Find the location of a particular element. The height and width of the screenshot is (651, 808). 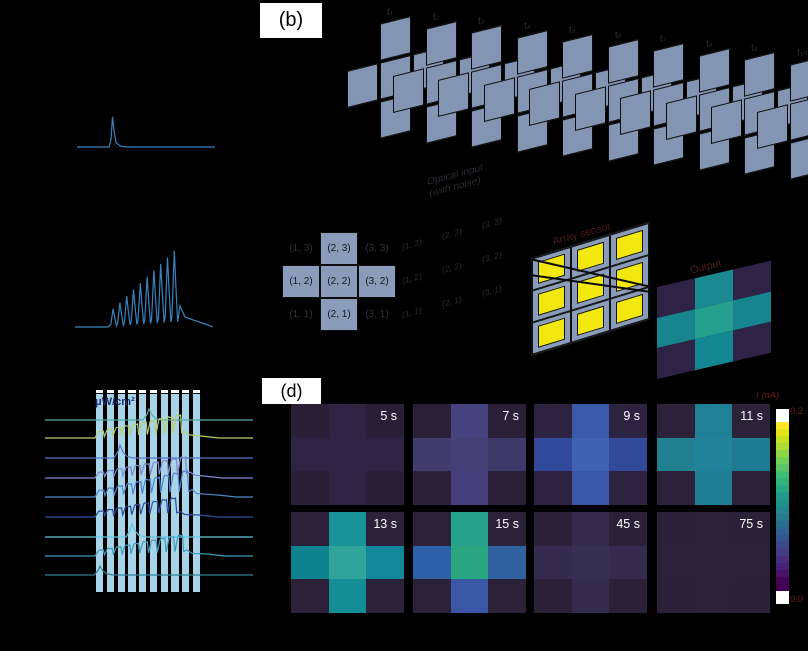

colorbar-top-cap is located at coordinates (782, 415).